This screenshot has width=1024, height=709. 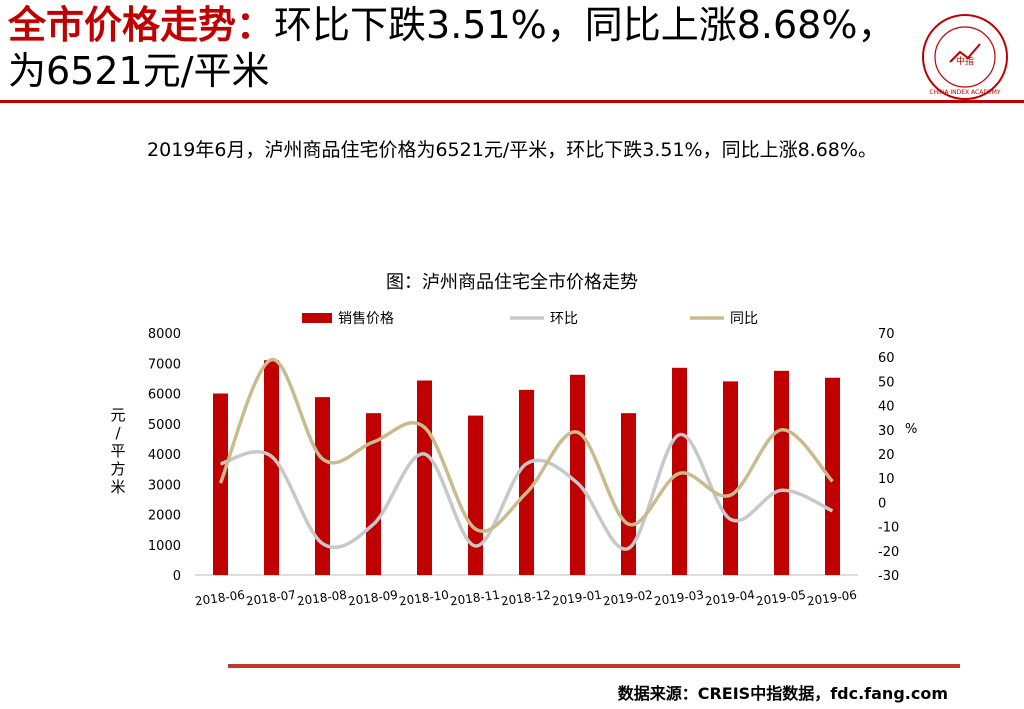 What do you see at coordinates (965, 92) in the screenshot?
I see `logo-ring-text: CHINA INDEX ACADEMY` at bounding box center [965, 92].